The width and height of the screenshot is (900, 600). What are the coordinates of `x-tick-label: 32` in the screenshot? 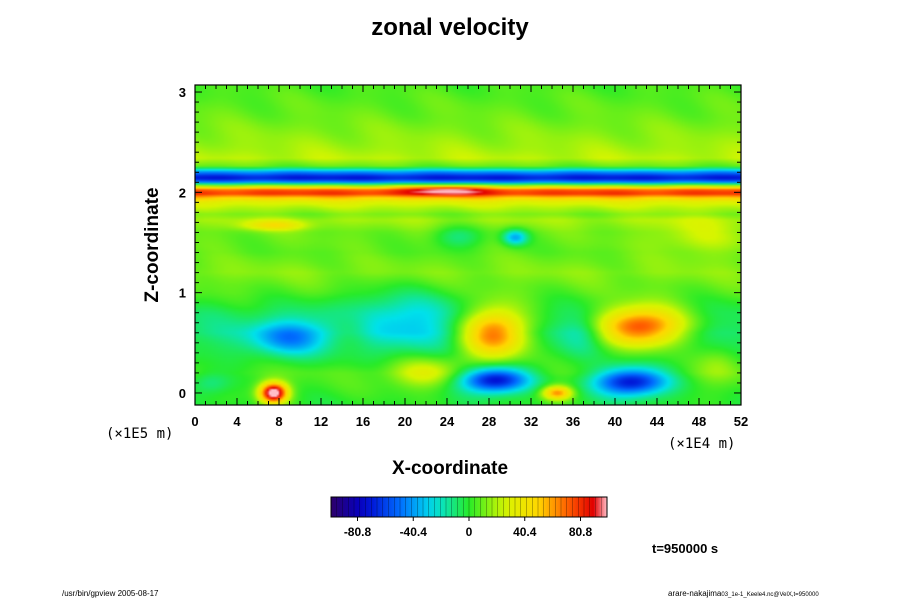 It's located at (531, 421).